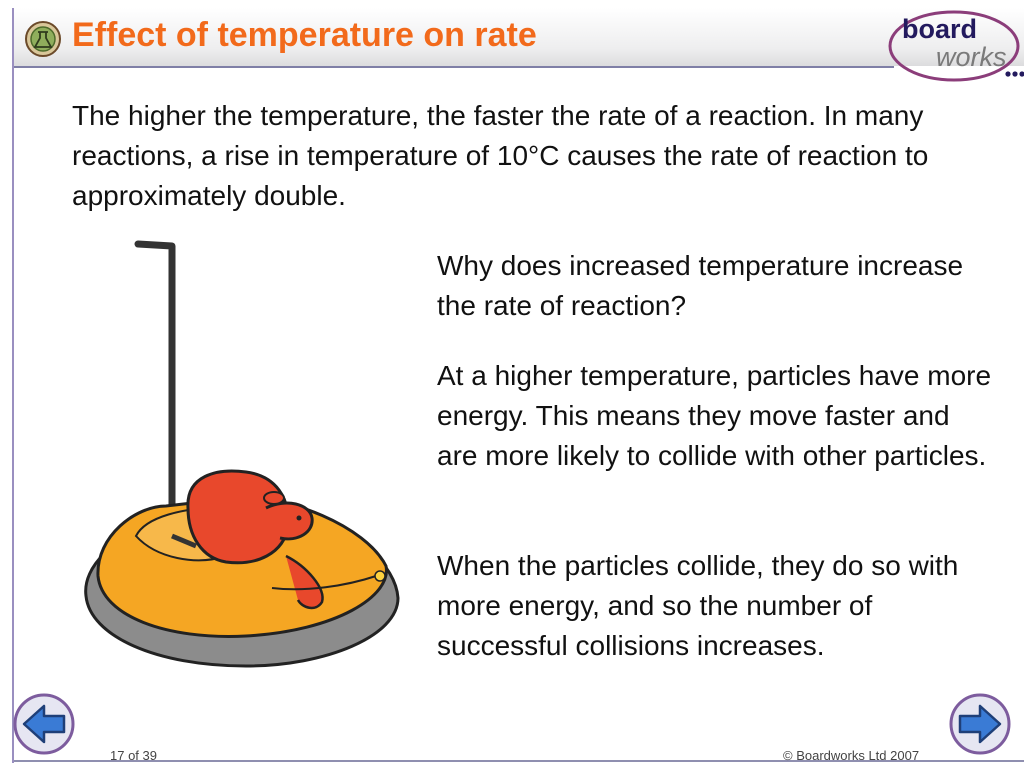 This screenshot has width=1024, height=768. Describe the element at coordinates (304, 35) in the screenshot. I see `page-title: Effect of temperature on rate` at that location.